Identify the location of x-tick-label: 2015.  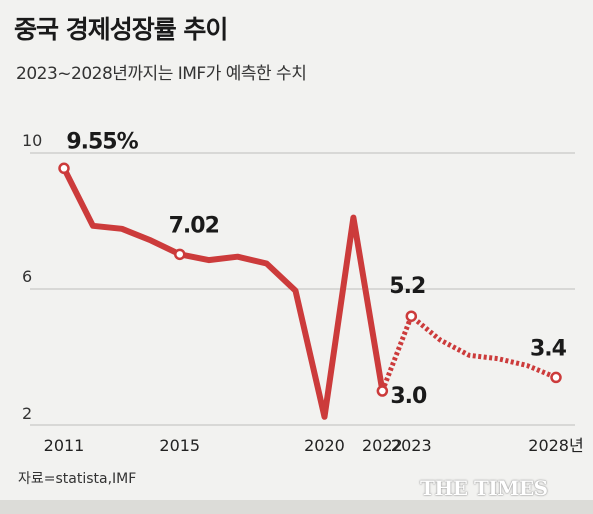
(179, 445).